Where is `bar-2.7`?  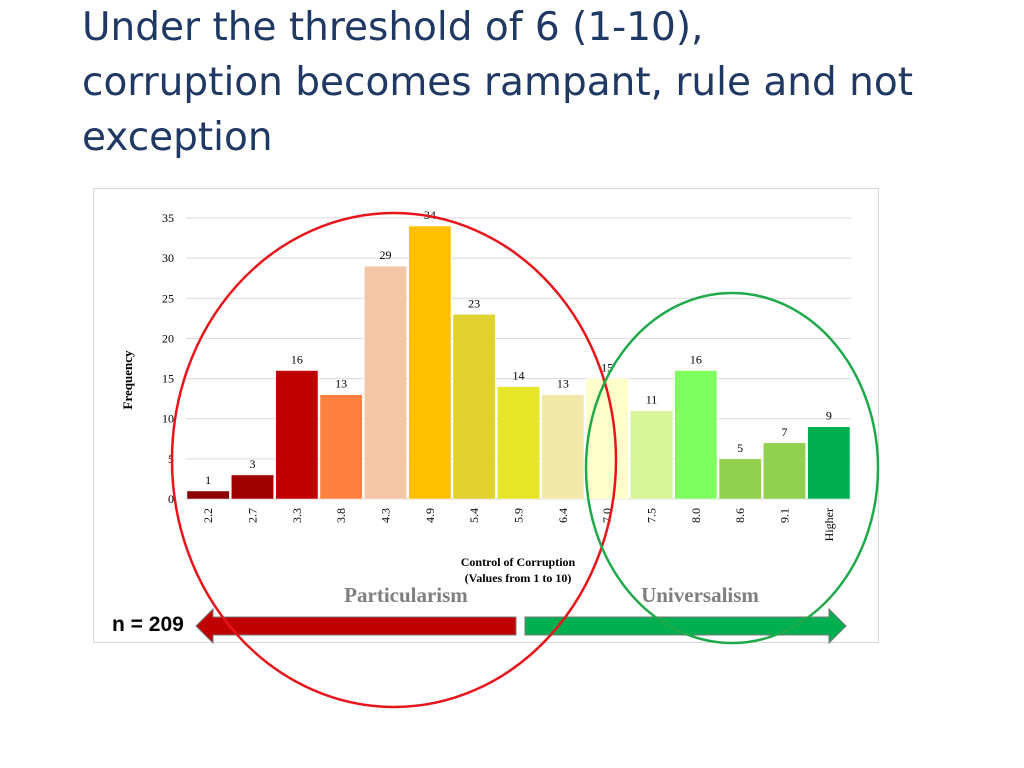
bar-2.7 is located at coordinates (252, 487).